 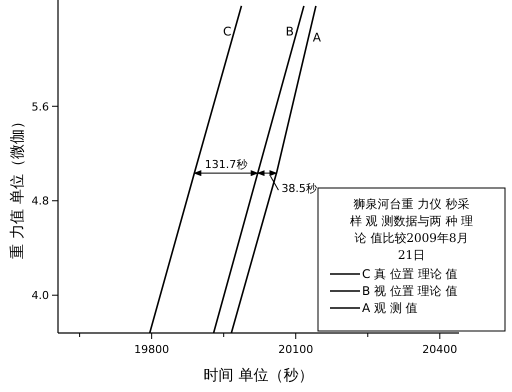 I want to click on x-tick-label: 19800, so click(x=152, y=349).